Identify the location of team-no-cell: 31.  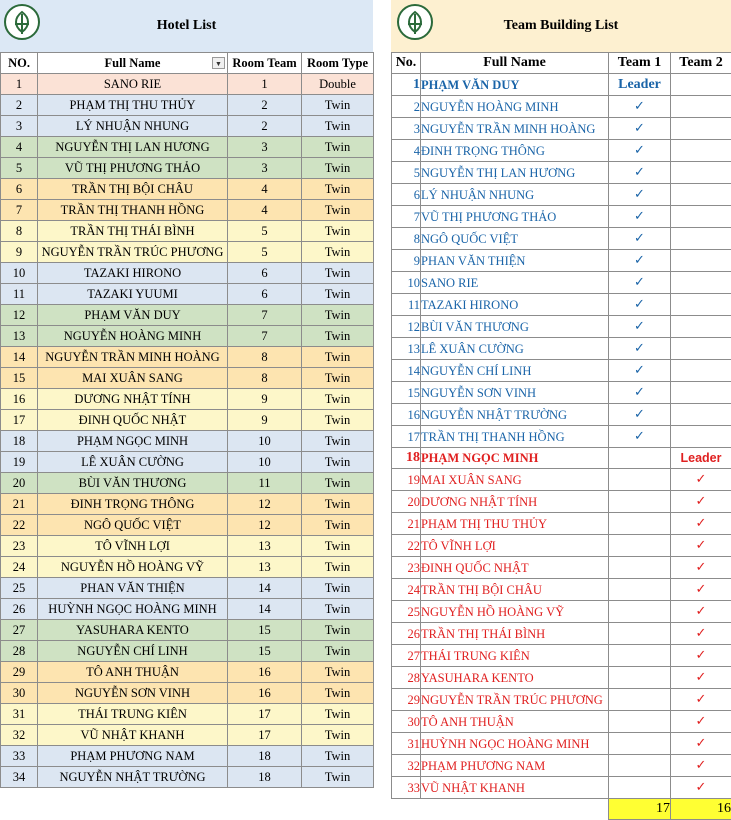
(406, 744).